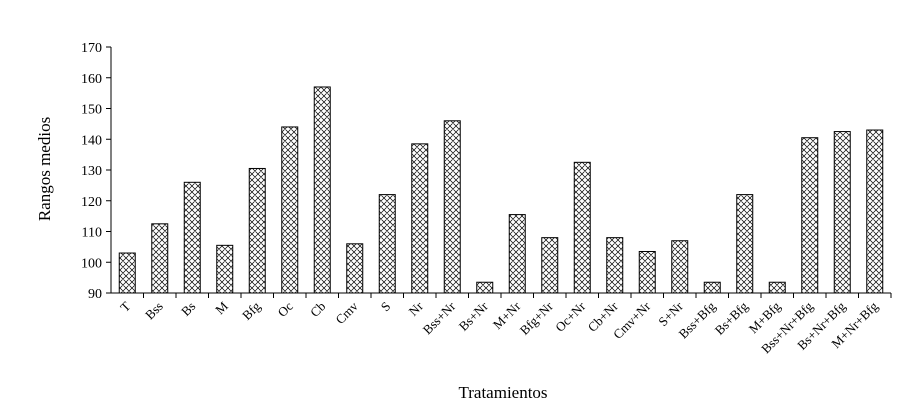 The width and height of the screenshot is (905, 418). Describe the element at coordinates (95, 294) in the screenshot. I see `y-tick-label: 90` at that location.